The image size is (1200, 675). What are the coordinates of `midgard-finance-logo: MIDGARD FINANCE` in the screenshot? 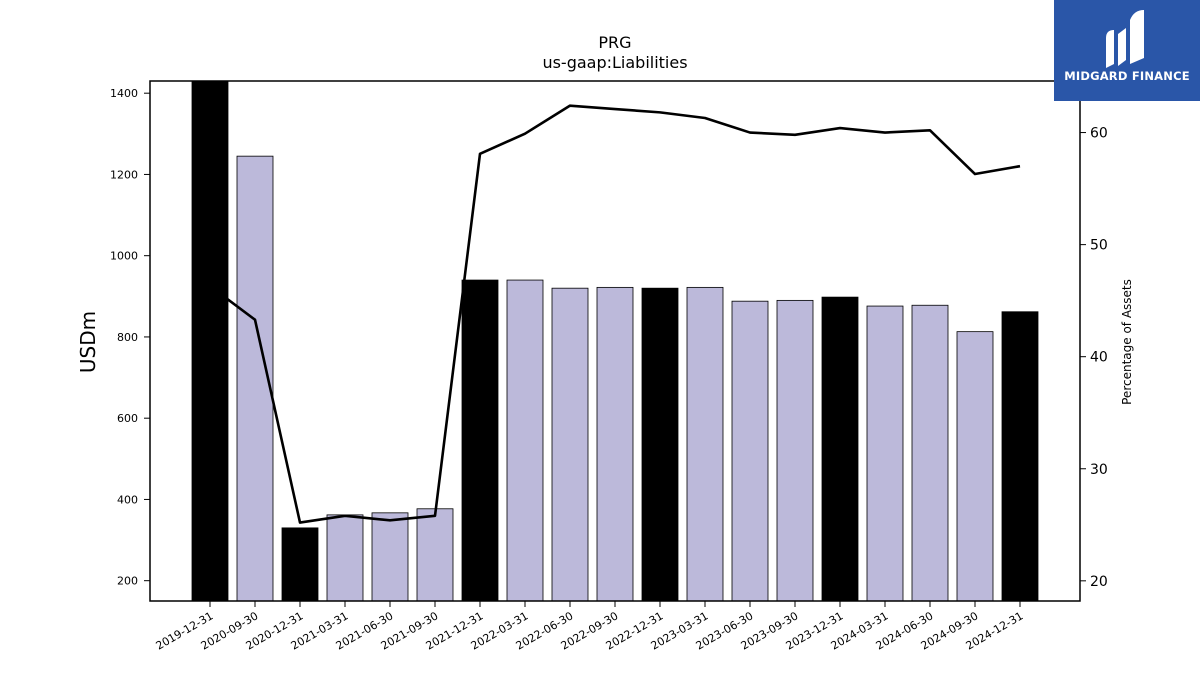 It's located at (1127, 50).